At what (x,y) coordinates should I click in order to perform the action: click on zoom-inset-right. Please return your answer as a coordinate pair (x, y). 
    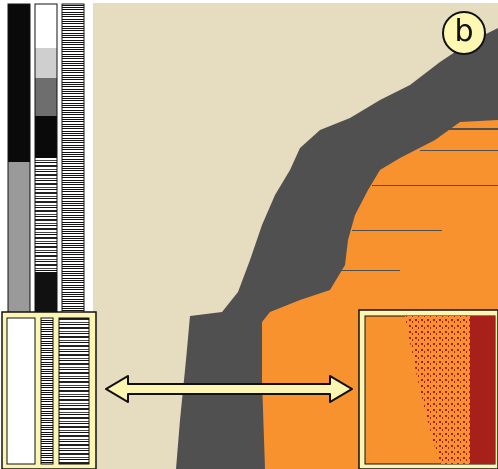
    Looking at the image, I should click on (428, 389).